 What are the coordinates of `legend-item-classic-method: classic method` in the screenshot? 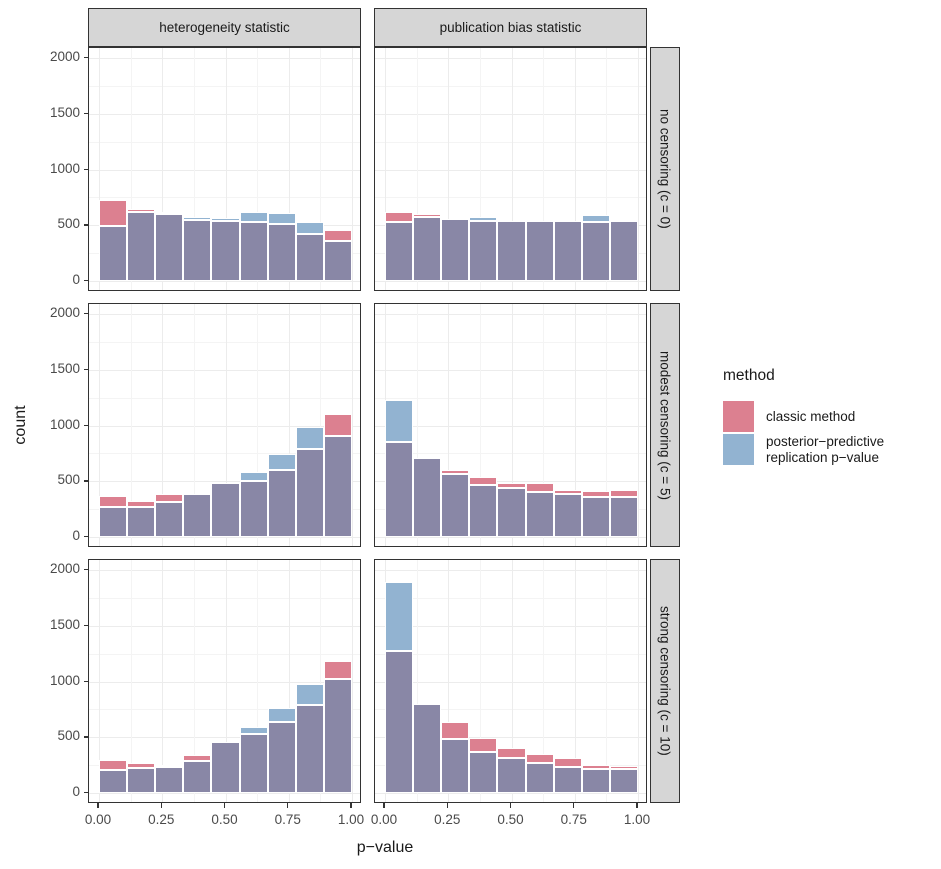 It's located at (803, 416).